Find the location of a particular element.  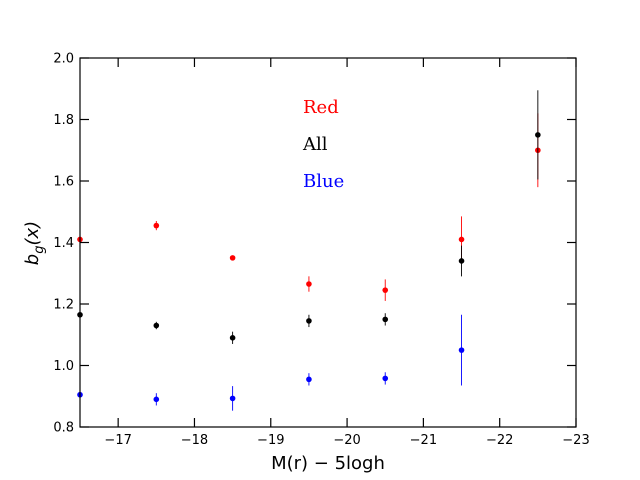

x-tick-label: −18 is located at coordinates (194, 440).